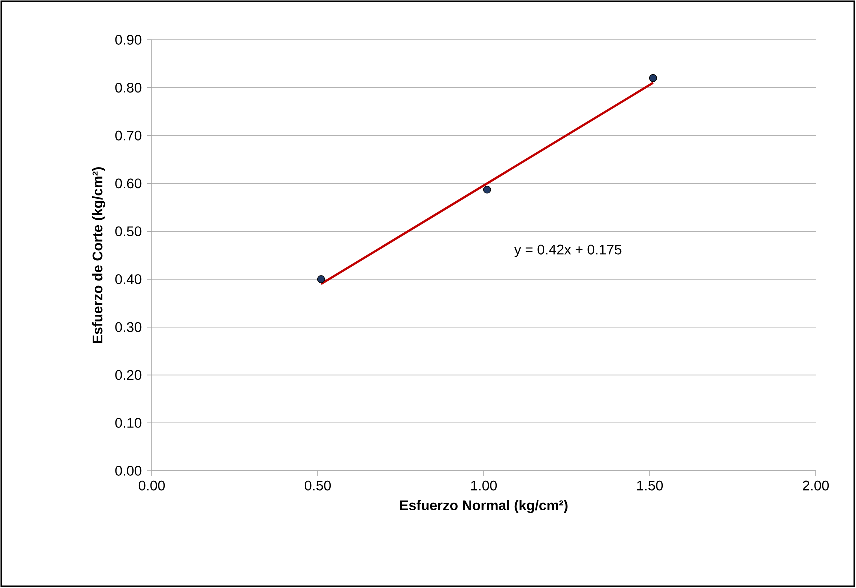 This screenshot has width=856, height=588. What do you see at coordinates (129, 327) in the screenshot?
I see `y-tick-label: 0.30` at bounding box center [129, 327].